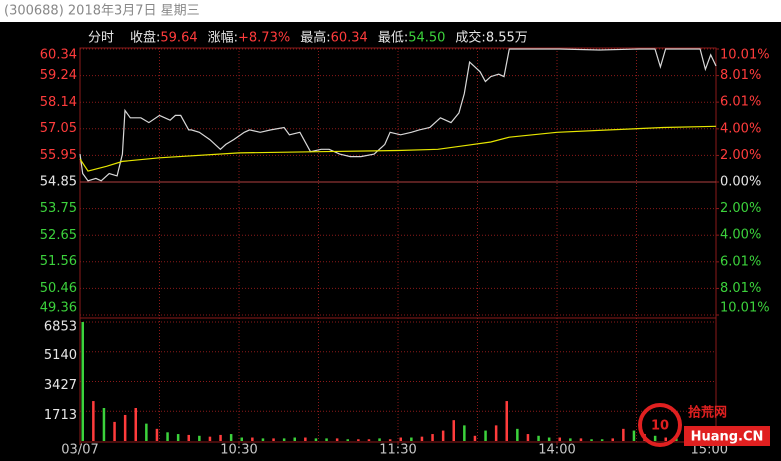 The height and width of the screenshot is (461, 781). Describe the element at coordinates (60, 385) in the screenshot. I see `y-tick-label: 3427` at that location.